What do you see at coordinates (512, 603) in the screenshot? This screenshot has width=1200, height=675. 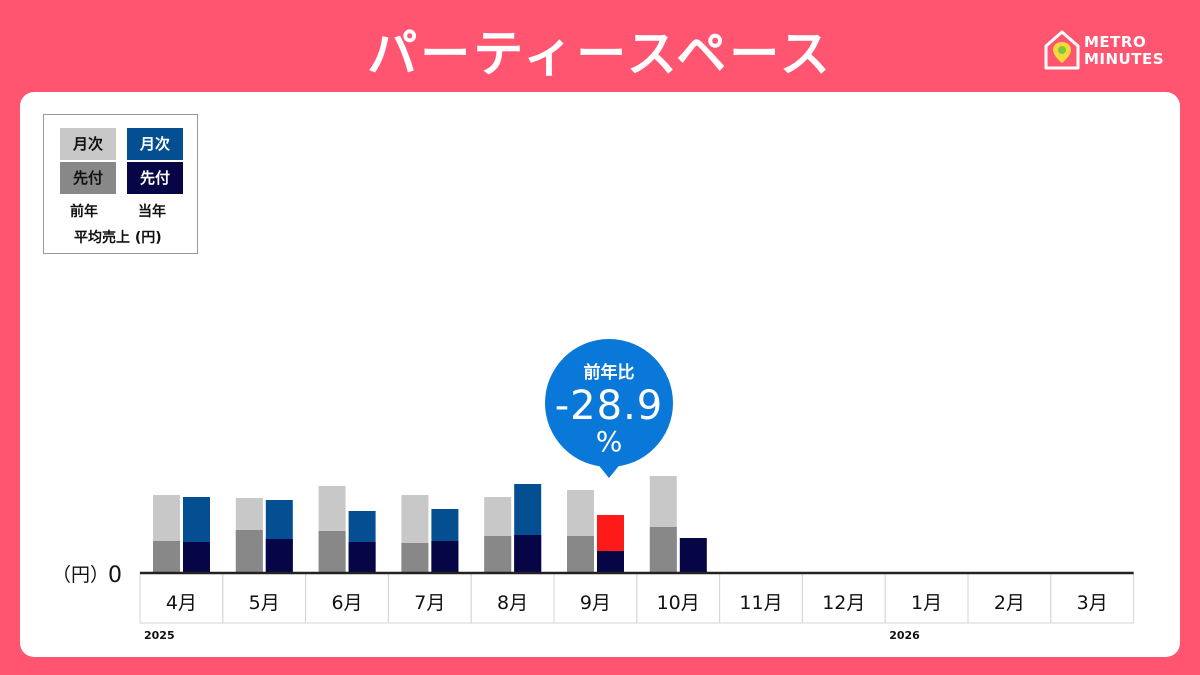 I see `x-tick-label-5: 8月` at bounding box center [512, 603].